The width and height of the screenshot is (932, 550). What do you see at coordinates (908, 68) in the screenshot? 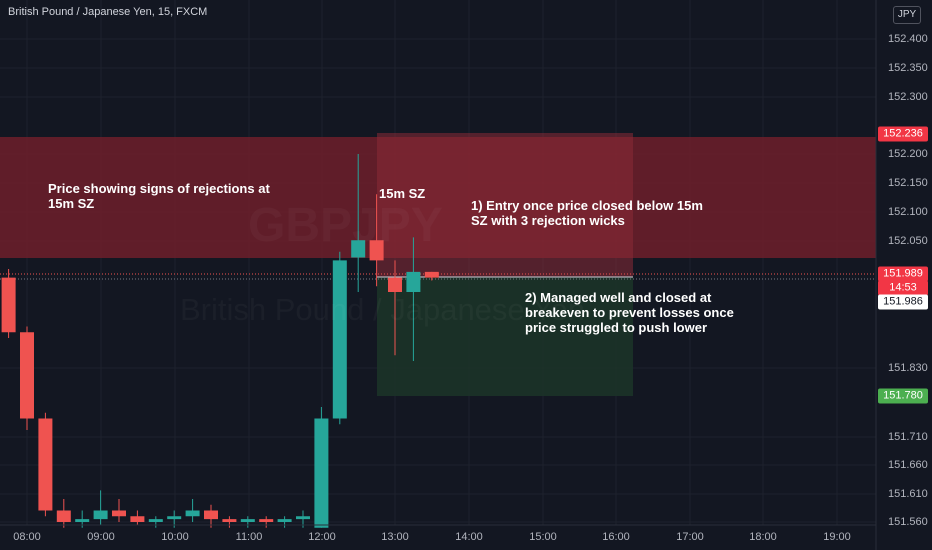
I see `y-tick-label: 152.350` at bounding box center [908, 68].